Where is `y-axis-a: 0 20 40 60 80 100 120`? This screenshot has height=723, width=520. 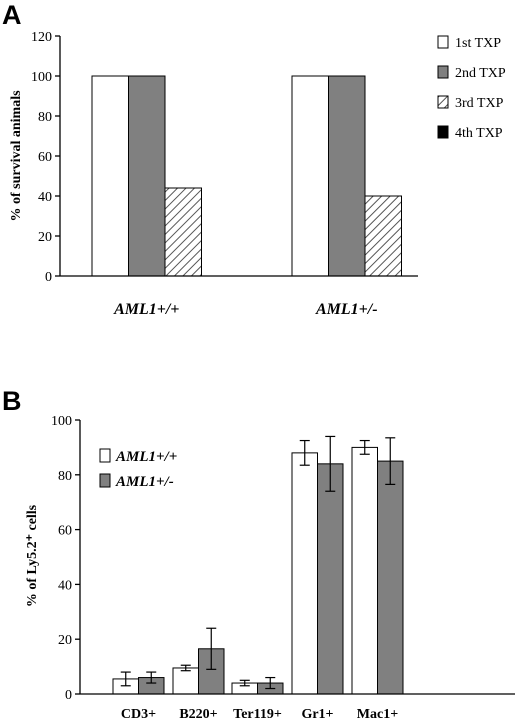 y-axis-a: 0 20 40 60 80 100 120 is located at coordinates (46, 157).